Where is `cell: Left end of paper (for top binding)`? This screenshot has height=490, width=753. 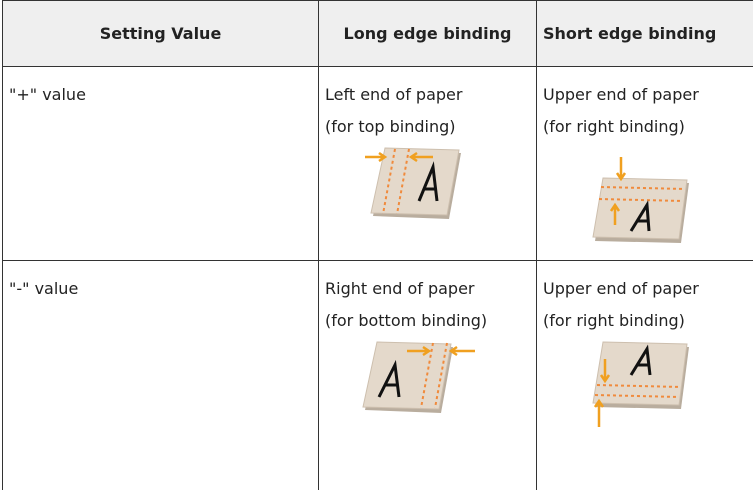
cell: Left end of paper (for top binding) is located at coordinates (427, 163).